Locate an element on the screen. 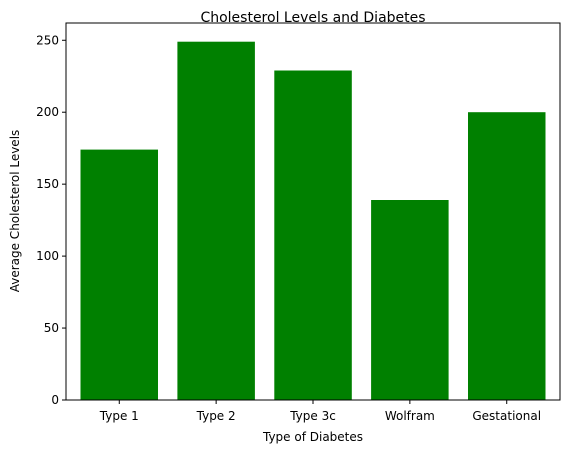  y-tick-label: 0 is located at coordinates (55, 400).